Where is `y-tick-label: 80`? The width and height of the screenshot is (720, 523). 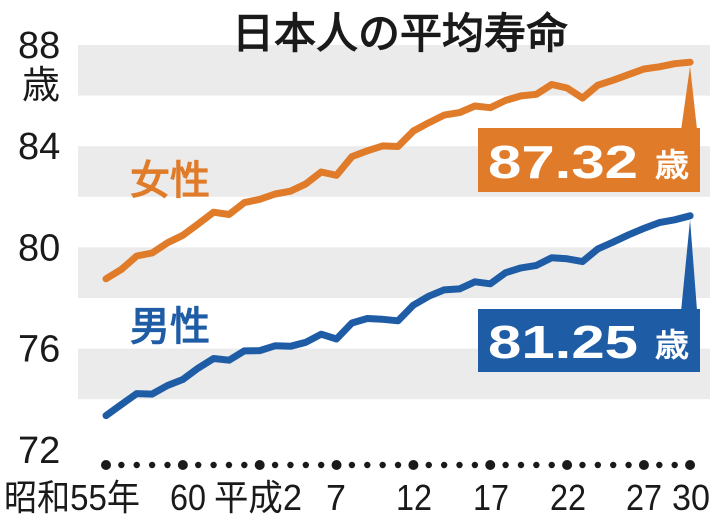
y-tick-label: 80 is located at coordinates (39, 248).